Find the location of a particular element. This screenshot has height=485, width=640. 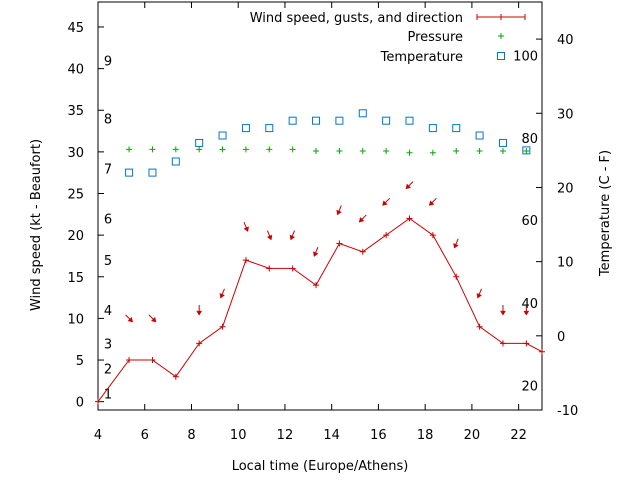

fahrenheit-label: 20 is located at coordinates (529, 387).